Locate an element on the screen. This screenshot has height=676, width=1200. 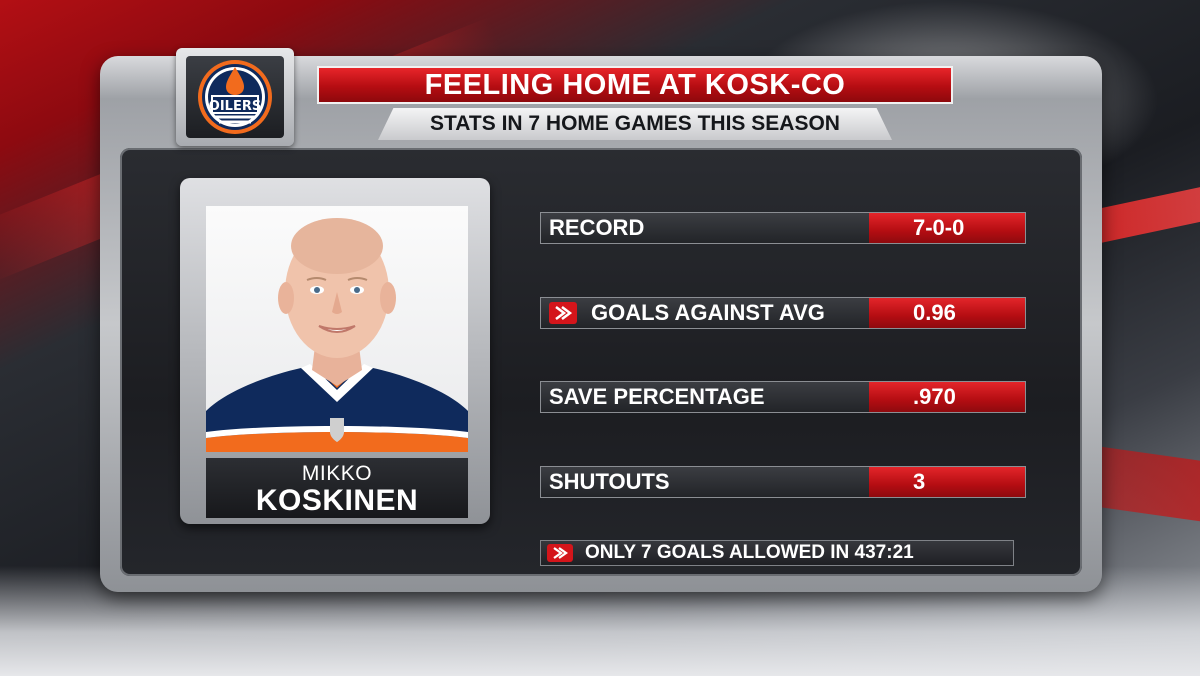
stat-value: 3 is located at coordinates (947, 482).